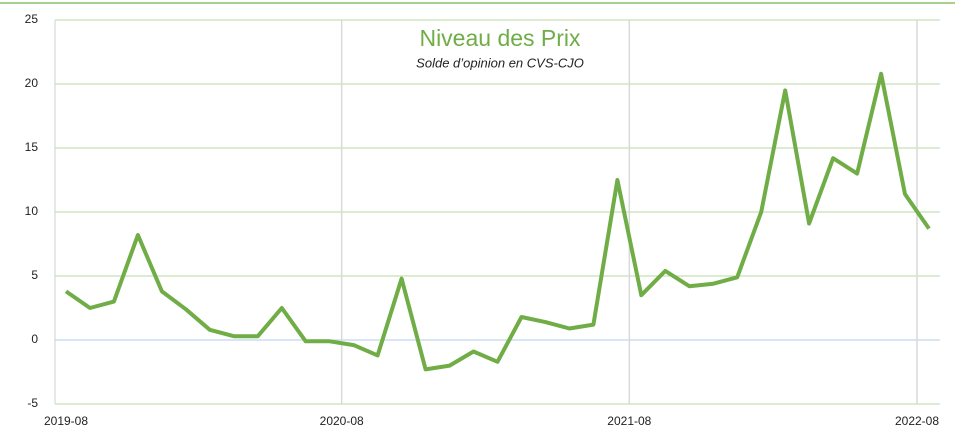  Describe the element at coordinates (32, 403) in the screenshot. I see `y-tick-label: -5` at that location.